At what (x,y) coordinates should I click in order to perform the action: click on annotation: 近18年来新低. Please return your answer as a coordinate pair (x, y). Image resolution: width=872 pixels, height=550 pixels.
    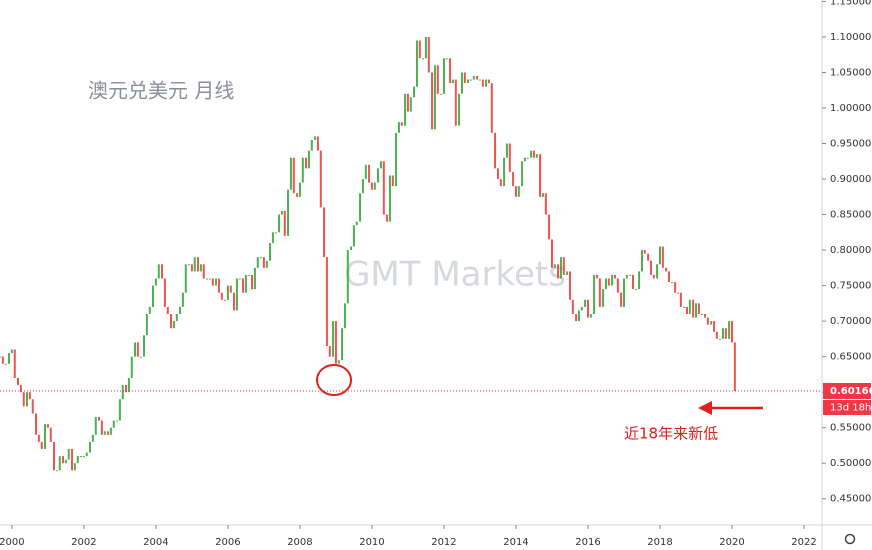
    Looking at the image, I should click on (671, 434).